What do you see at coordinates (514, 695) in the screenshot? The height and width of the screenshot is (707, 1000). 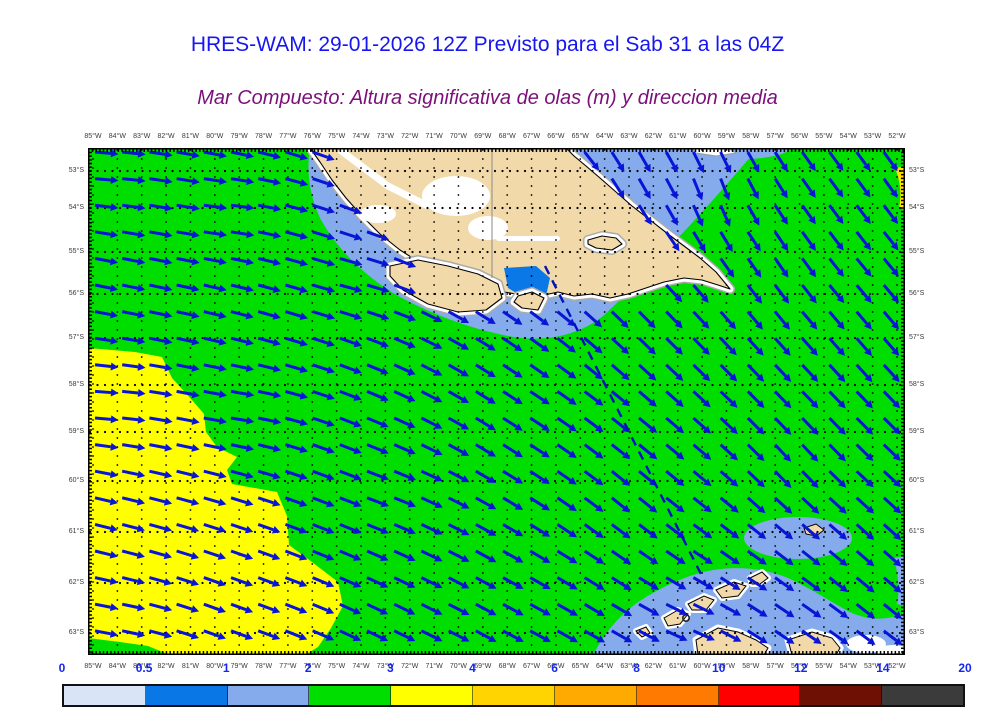 I see `colorbar-segment` at bounding box center [514, 695].